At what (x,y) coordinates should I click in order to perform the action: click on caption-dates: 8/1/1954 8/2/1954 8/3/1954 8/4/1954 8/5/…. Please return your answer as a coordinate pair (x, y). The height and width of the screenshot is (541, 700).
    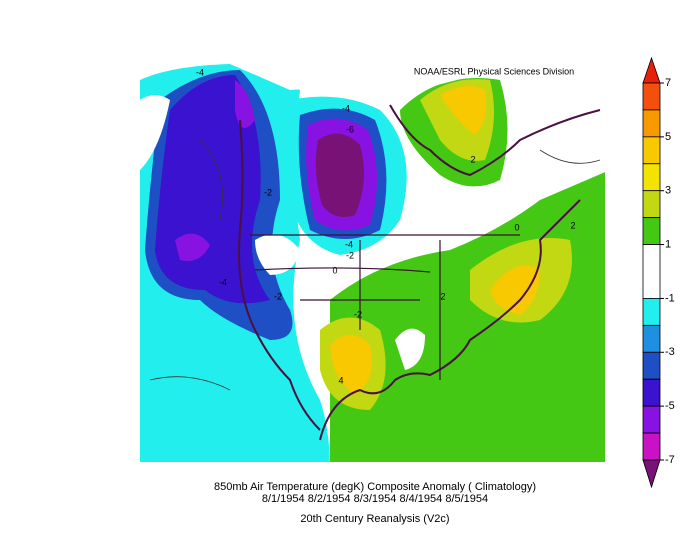
    Looking at the image, I should click on (375, 499).